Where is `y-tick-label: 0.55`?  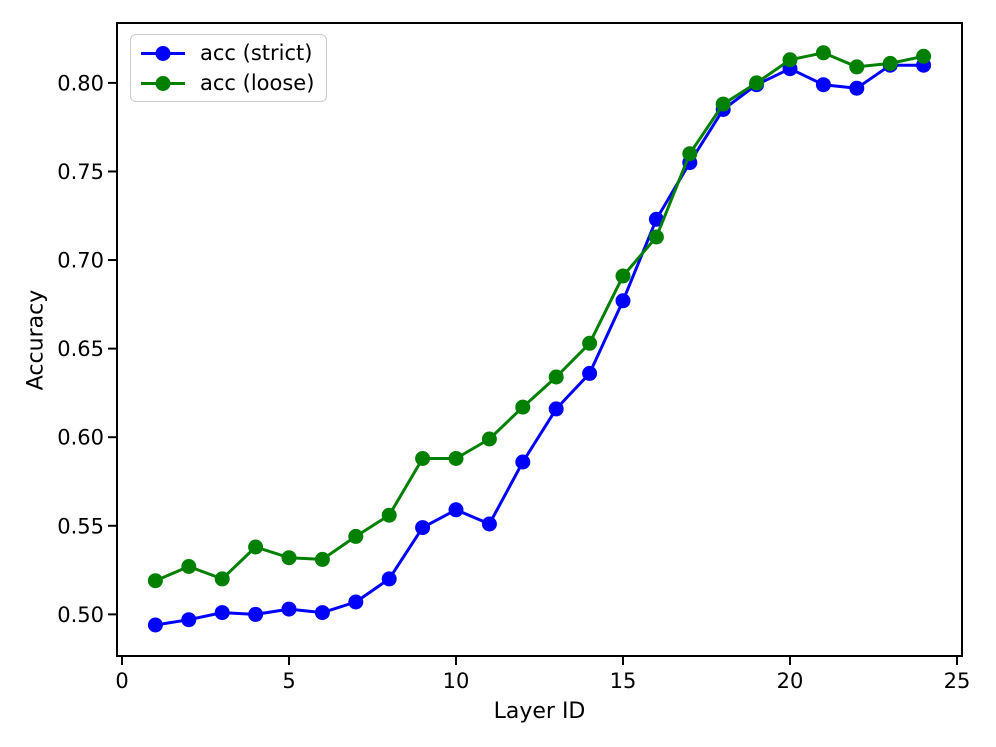 y-tick-label: 0.55 is located at coordinates (80, 526).